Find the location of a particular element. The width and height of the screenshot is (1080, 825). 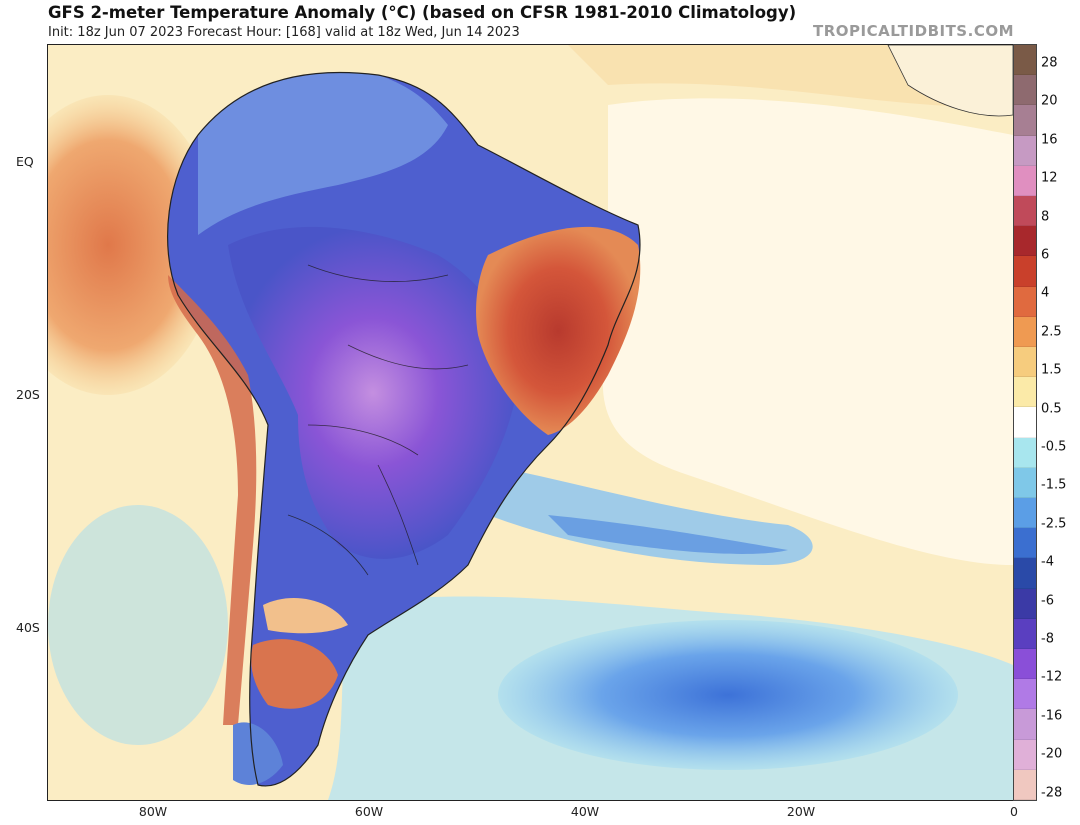

lon-label-20w: 20W is located at coordinates (801, 811).